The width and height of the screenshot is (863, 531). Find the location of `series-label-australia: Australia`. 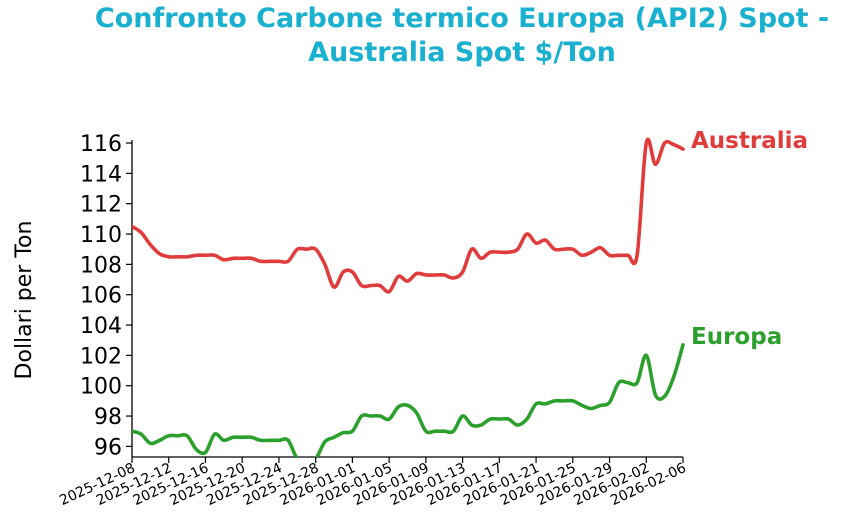

series-label-australia: Australia is located at coordinates (749, 141).